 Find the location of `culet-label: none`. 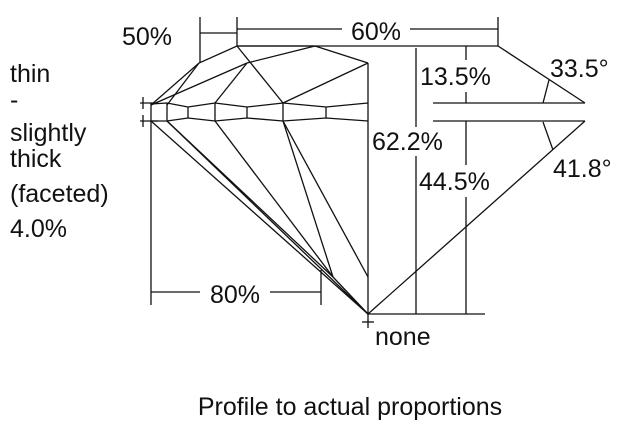

culet-label: none is located at coordinates (403, 337).